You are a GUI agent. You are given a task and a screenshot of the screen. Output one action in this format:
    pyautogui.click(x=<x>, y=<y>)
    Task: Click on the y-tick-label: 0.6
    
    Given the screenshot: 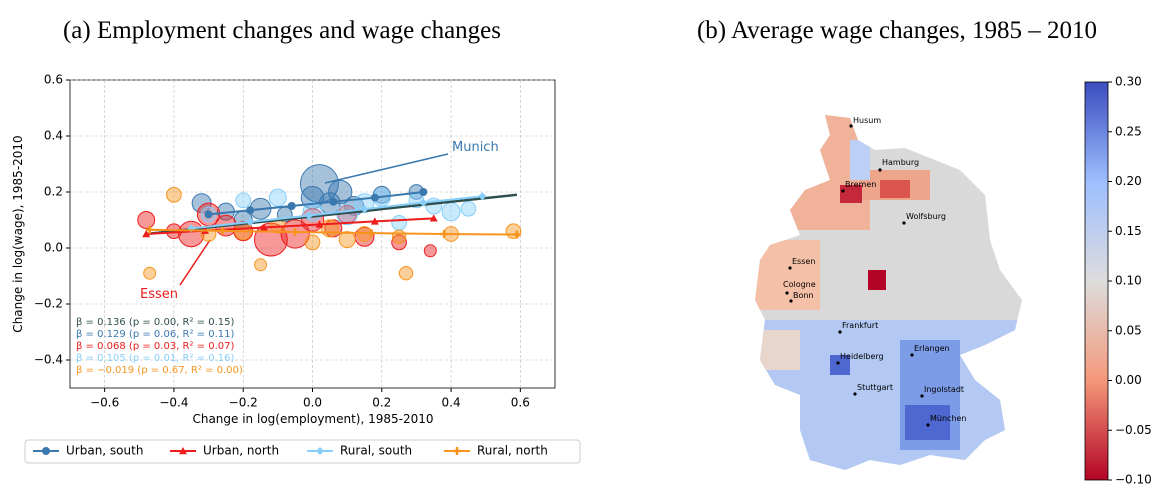 What is the action you would take?
    pyautogui.click(x=53, y=80)
    